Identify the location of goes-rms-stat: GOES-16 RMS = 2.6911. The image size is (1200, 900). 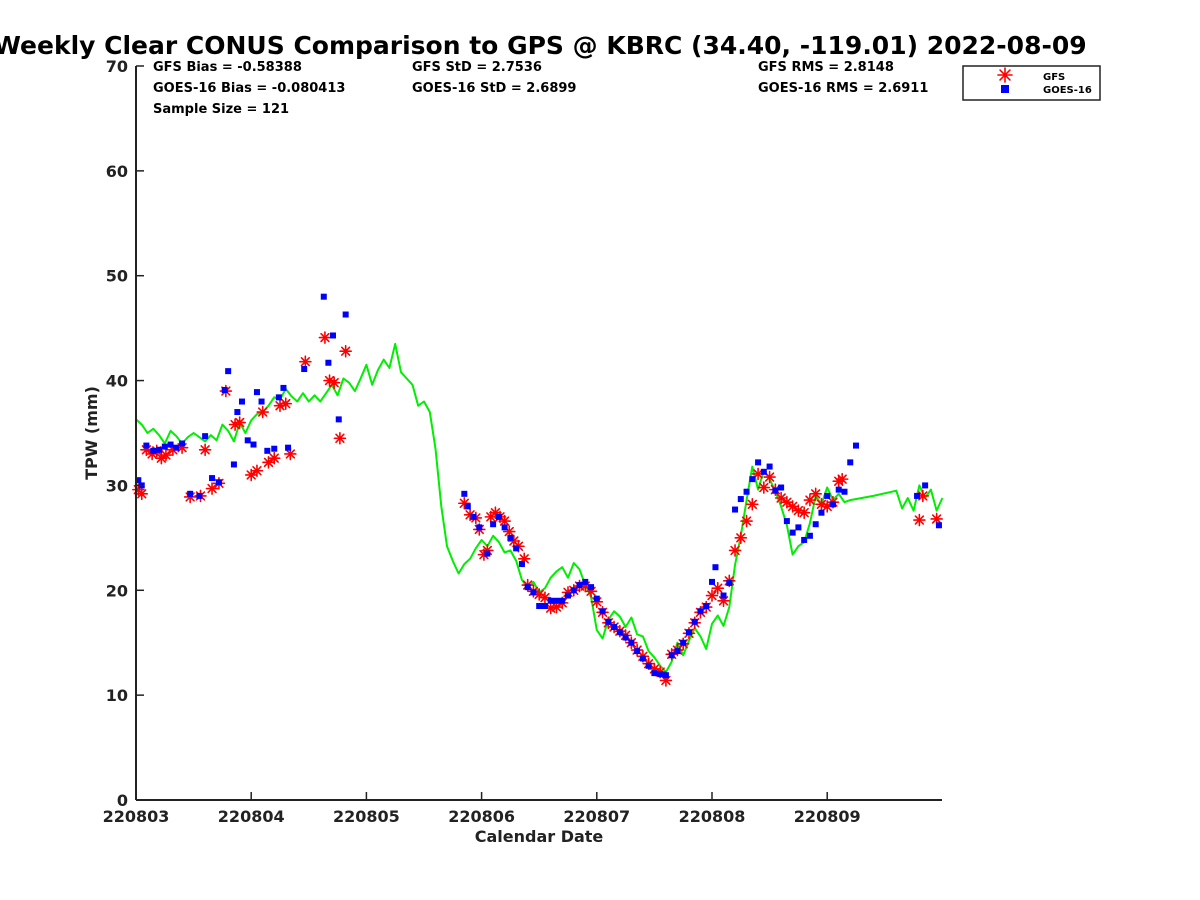
(843, 88).